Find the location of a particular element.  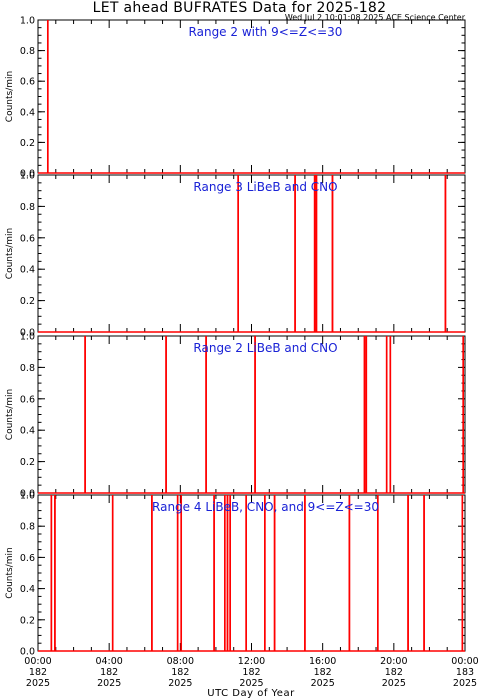

x-axis-title: UTC Day of Year is located at coordinates (251, 693).